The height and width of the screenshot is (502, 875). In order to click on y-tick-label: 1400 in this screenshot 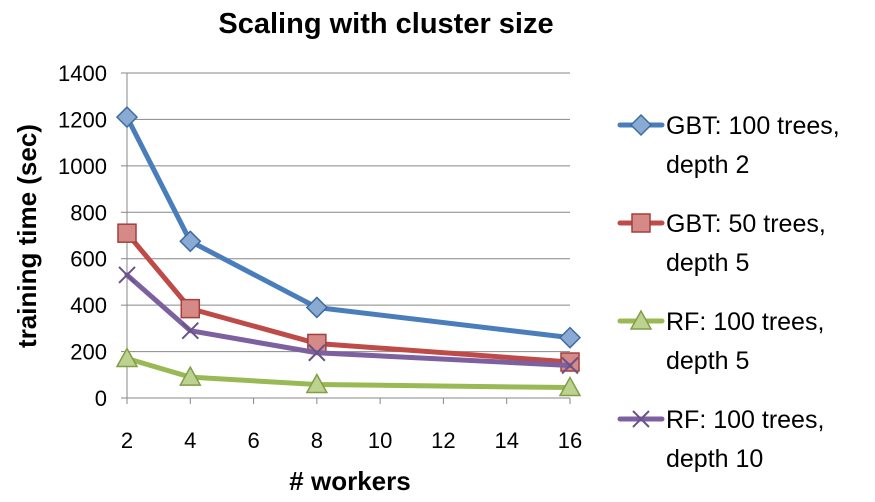, I will do `click(82, 73)`.